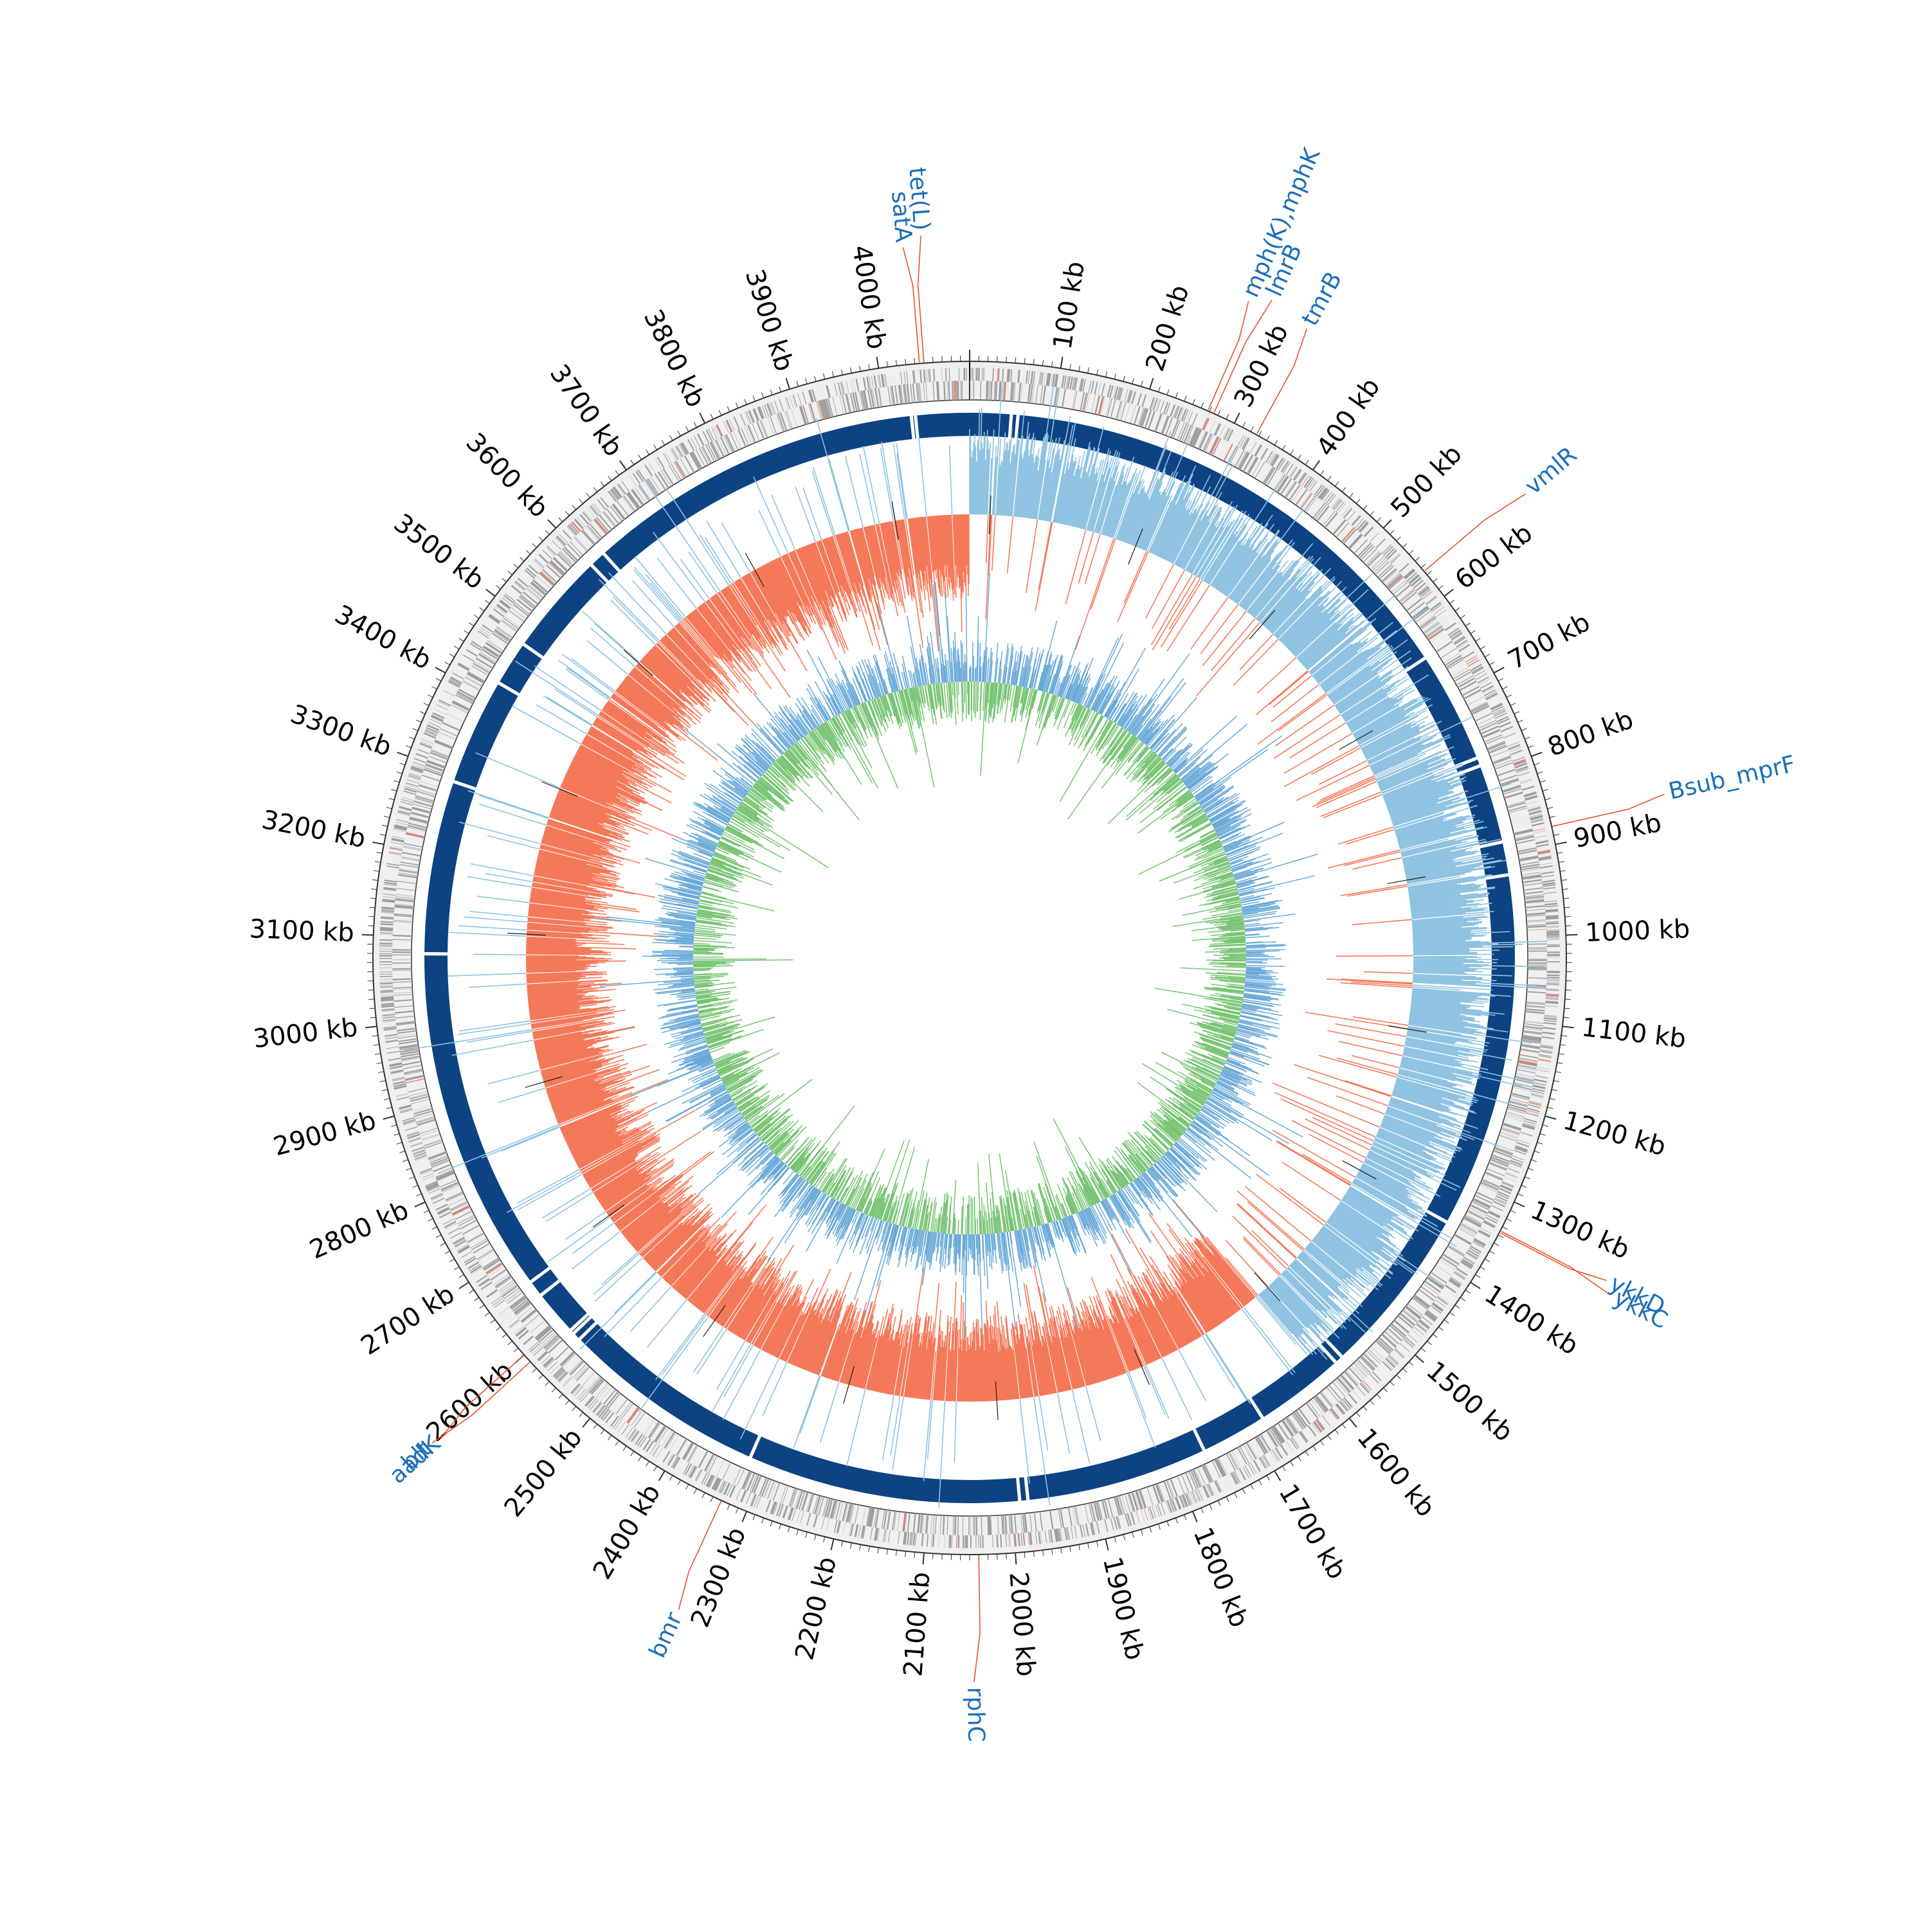  Describe the element at coordinates (1322, 298) in the screenshot. I see `gene-annotation-label: tmrB` at that location.